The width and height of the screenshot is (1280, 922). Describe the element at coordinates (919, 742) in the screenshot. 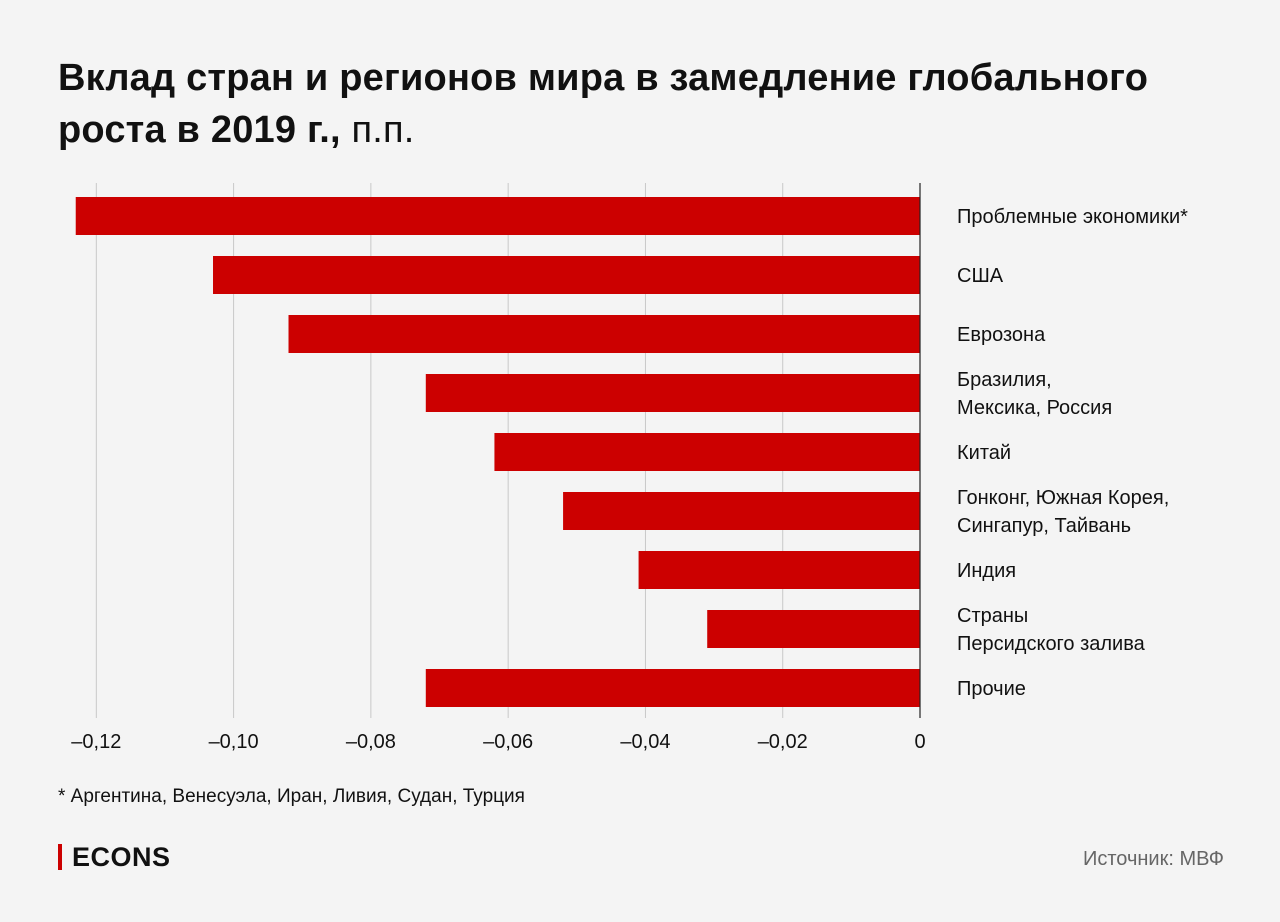

I see `x-tick-label: 0` at that location.